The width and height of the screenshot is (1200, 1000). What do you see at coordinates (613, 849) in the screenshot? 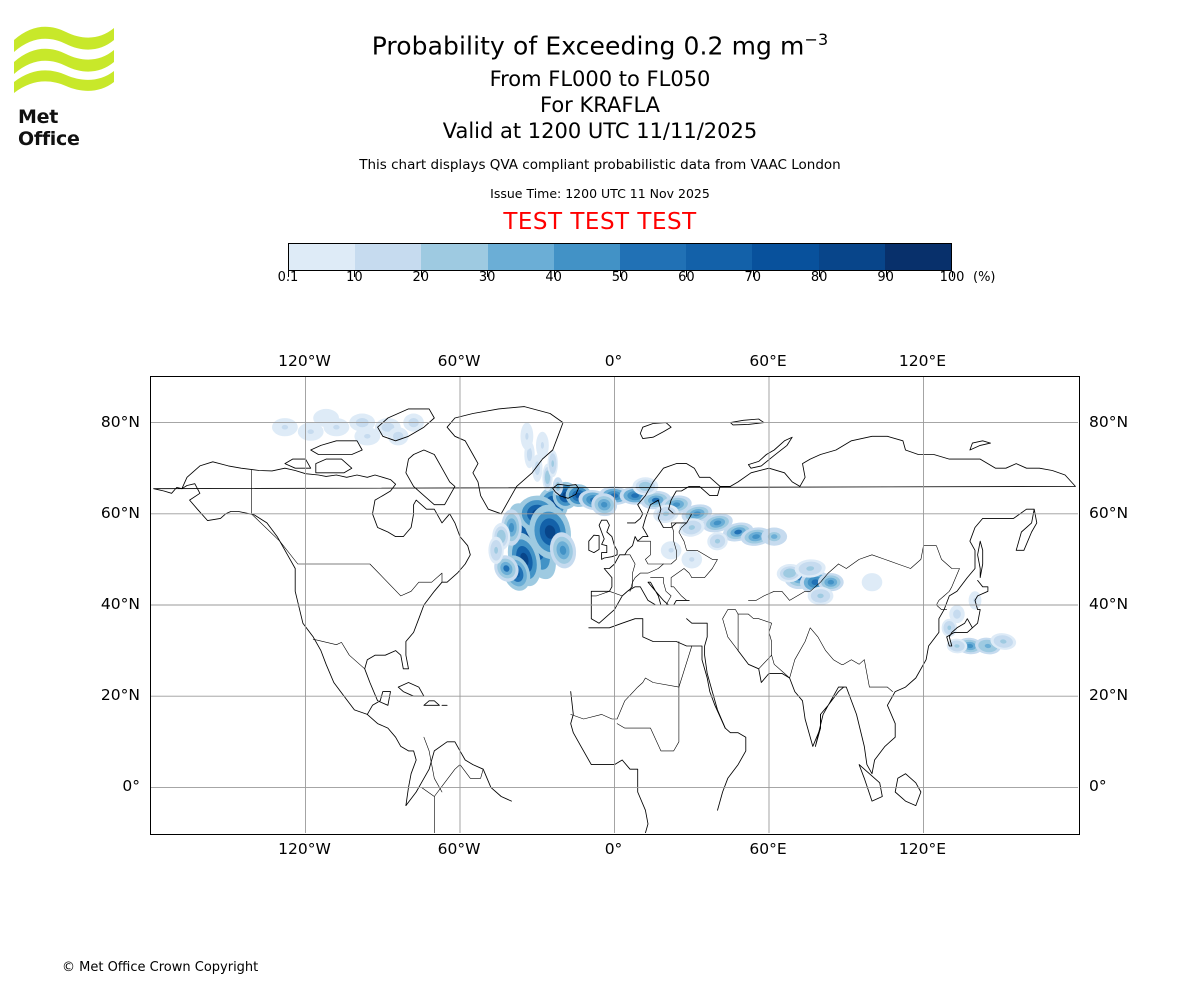
I see `lon-tick-bottom-2: 0°` at bounding box center [613, 849].